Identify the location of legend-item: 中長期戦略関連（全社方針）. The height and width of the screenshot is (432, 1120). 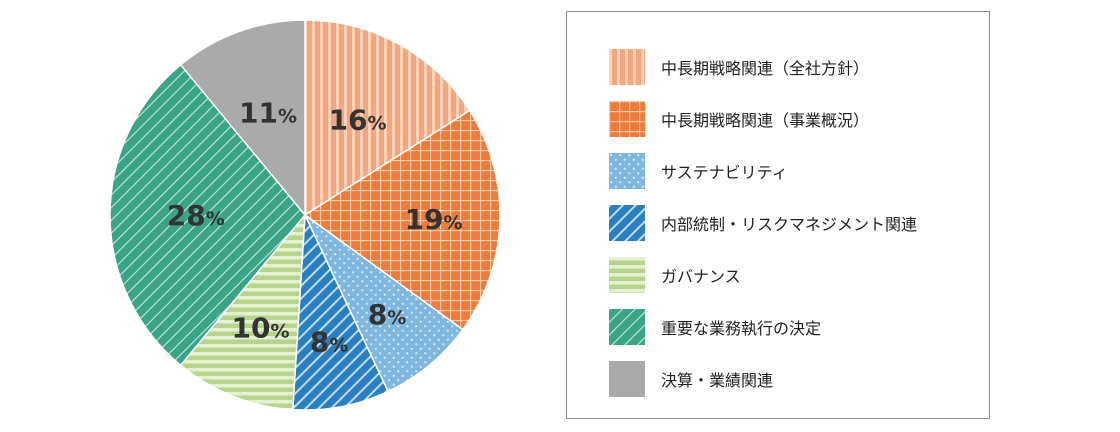
(763, 67).